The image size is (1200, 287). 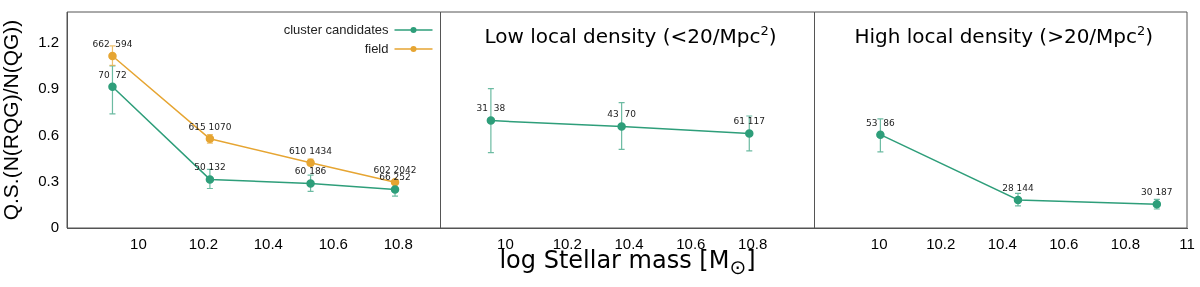 I want to click on annotation: 30 187, so click(x=1157, y=192).